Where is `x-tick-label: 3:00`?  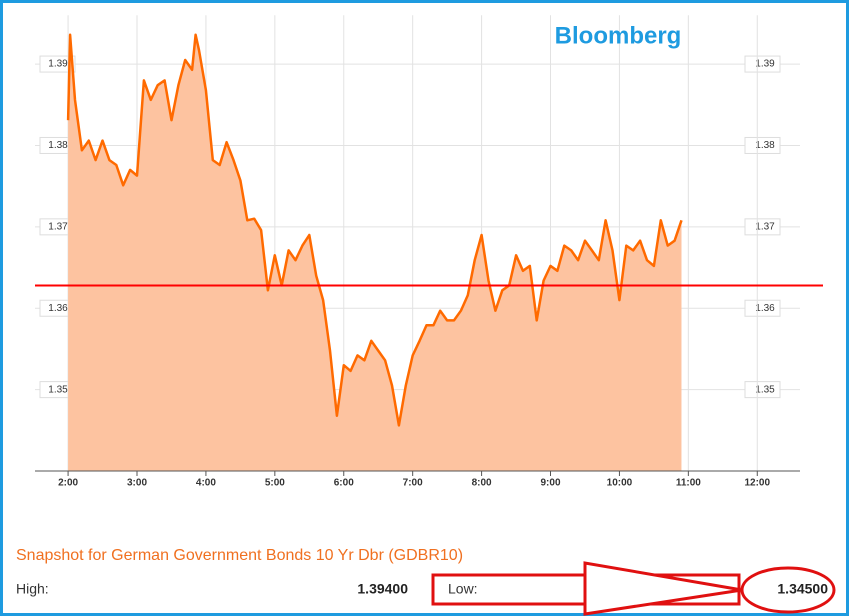 x-tick-label: 3:00 is located at coordinates (137, 483).